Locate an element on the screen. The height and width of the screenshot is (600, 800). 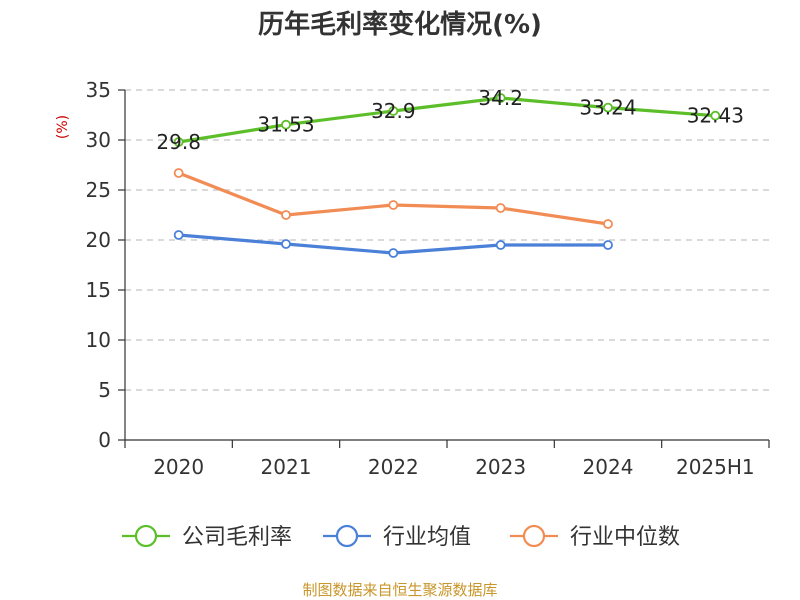
y-tick-label: 0 is located at coordinates (104, 440).